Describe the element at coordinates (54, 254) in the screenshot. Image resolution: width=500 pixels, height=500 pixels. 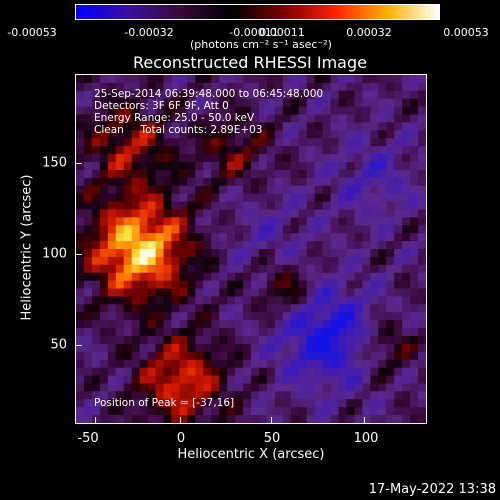
I see `y-tick-label: 100` at that location.